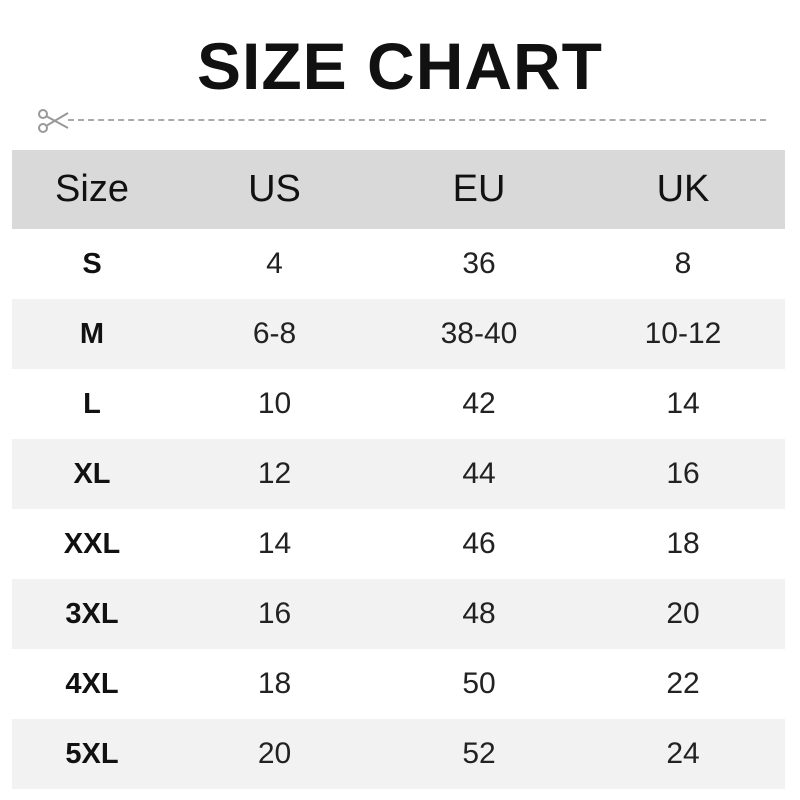 This screenshot has height=800, width=800. I want to click on cell-uk: 10-12, so click(683, 333).